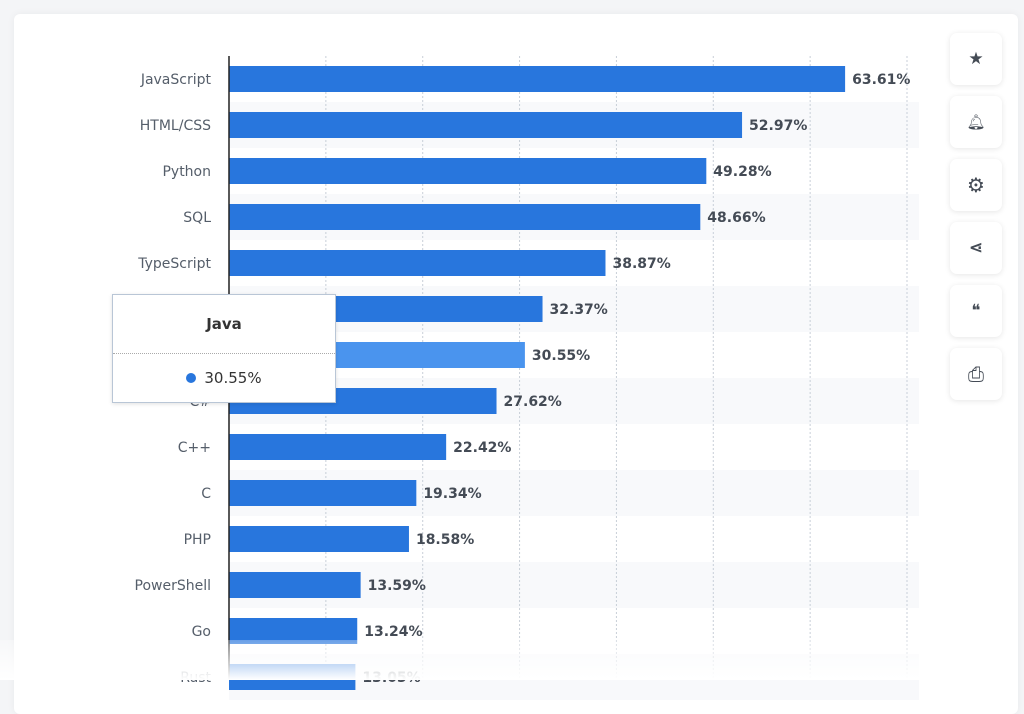 This screenshot has height=714, width=1024. I want to click on value-label: 32.37%, so click(579, 310).